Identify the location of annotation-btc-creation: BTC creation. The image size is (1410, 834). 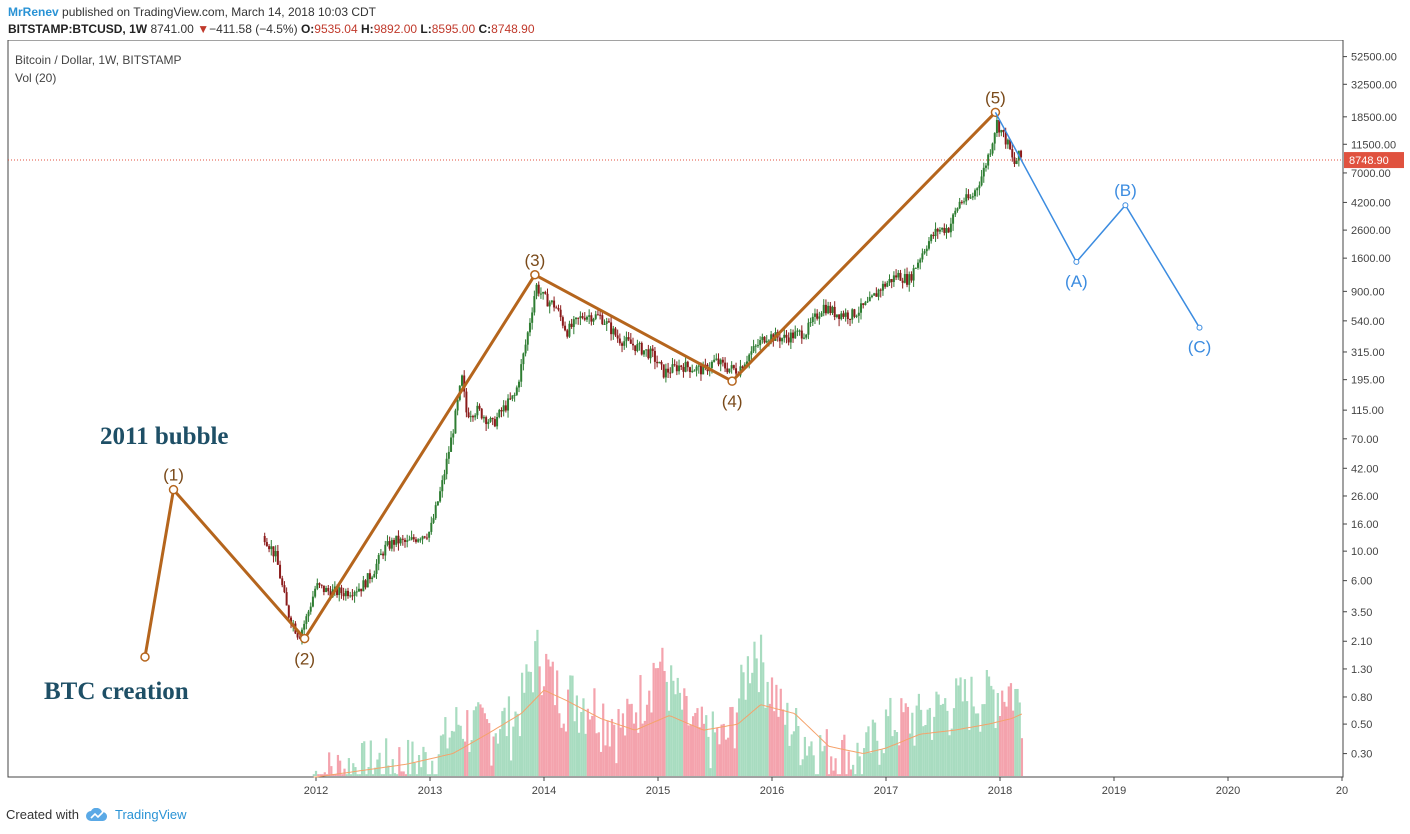
(116, 691).